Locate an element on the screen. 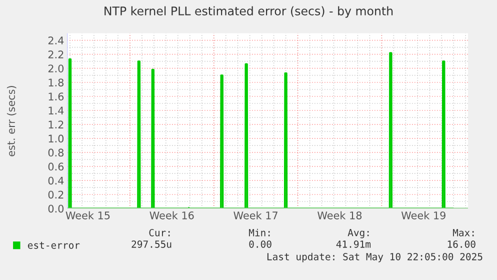 This screenshot has width=497, height=280. text: Last update: Sat May 10 22:05:00 2025 is located at coordinates (374, 257).